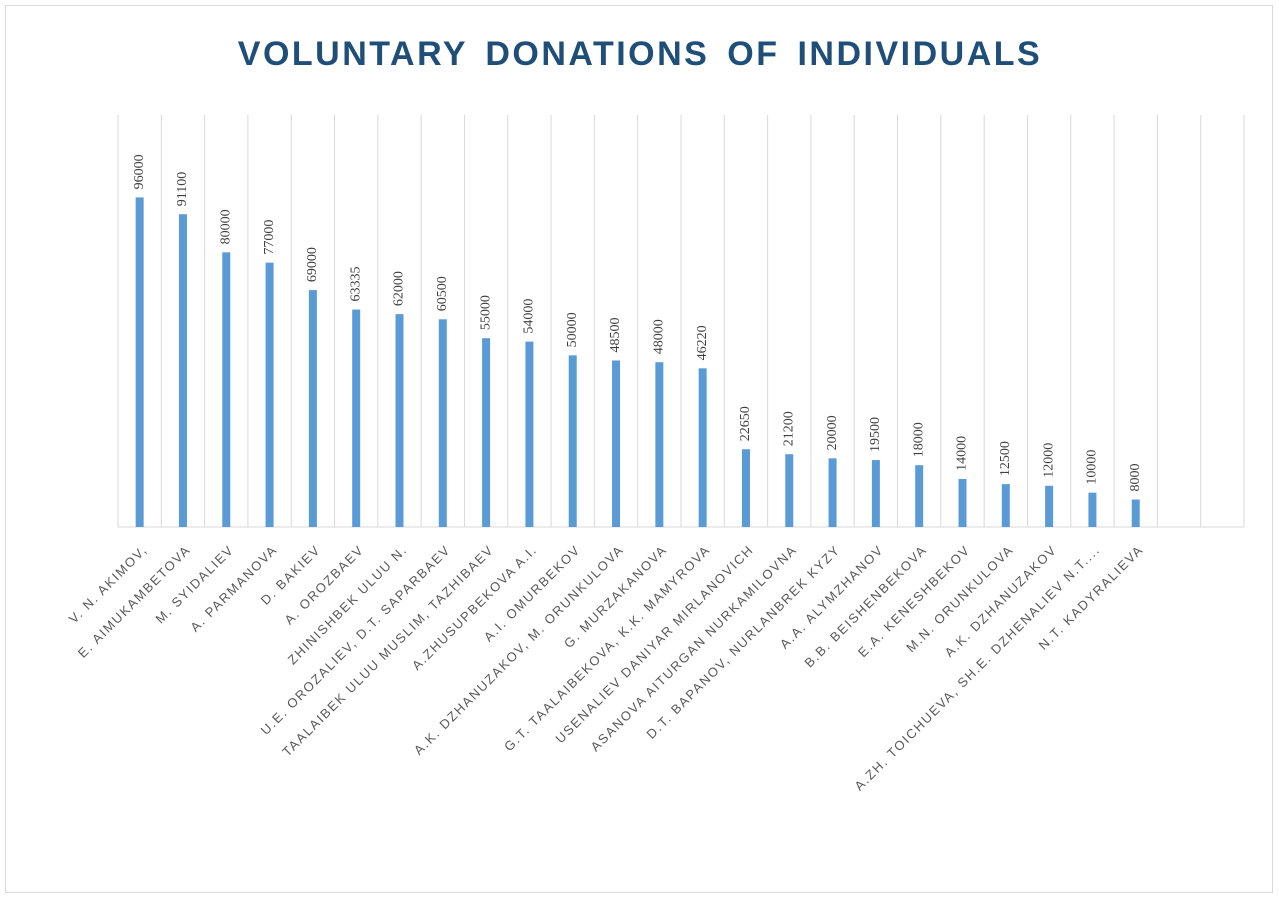  Describe the element at coordinates (702, 342) in the screenshot. I see `data-label: 46220` at that location.